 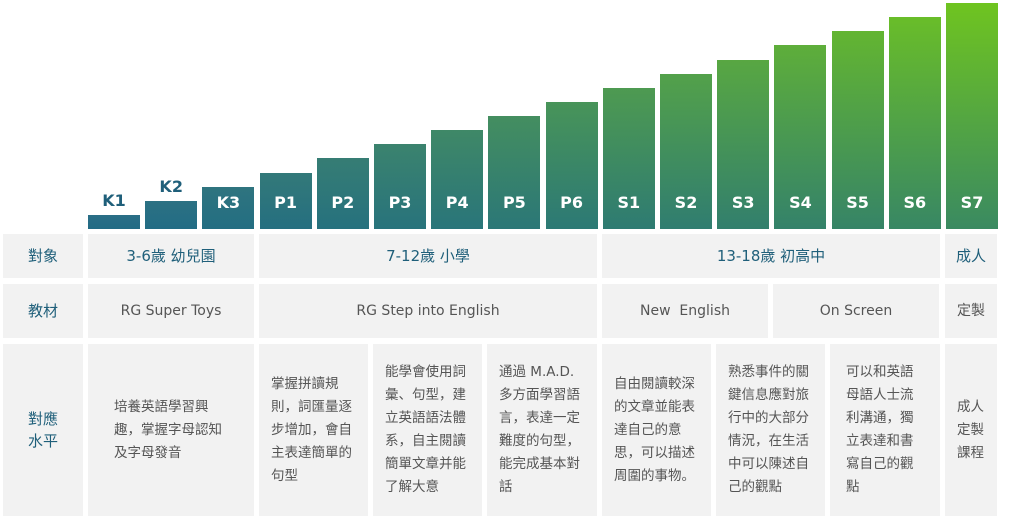 I want to click on level-bar-s2, so click(x=686, y=151).